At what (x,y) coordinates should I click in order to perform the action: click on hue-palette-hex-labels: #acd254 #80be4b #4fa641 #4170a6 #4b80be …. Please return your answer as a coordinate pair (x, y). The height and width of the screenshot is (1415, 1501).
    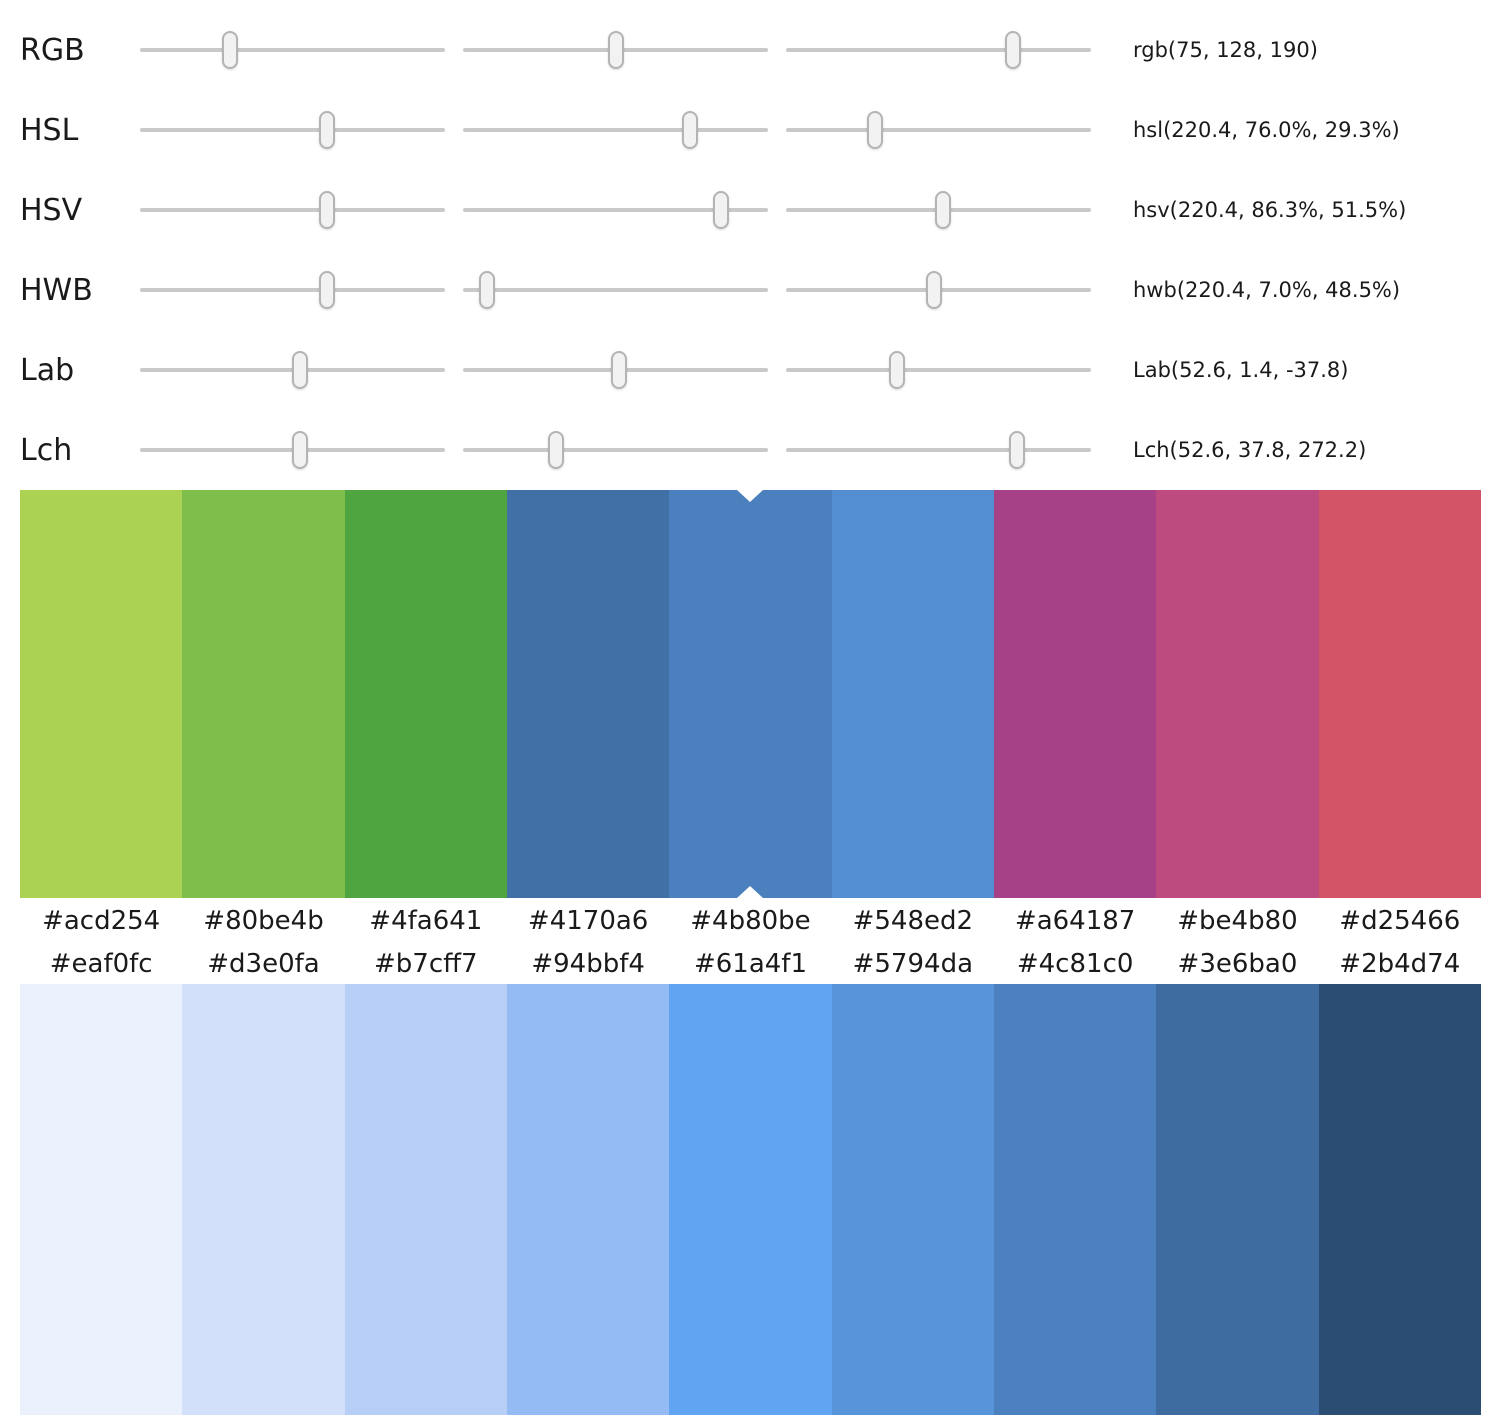
    Looking at the image, I should click on (750, 921).